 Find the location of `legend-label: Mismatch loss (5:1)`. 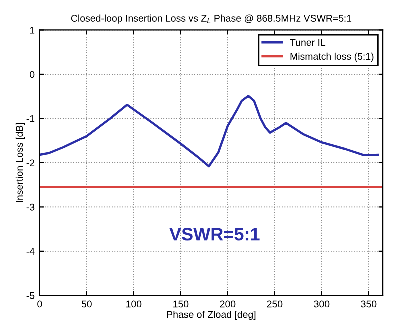

legend-label: Mismatch loss (5:1) is located at coordinates (332, 57).